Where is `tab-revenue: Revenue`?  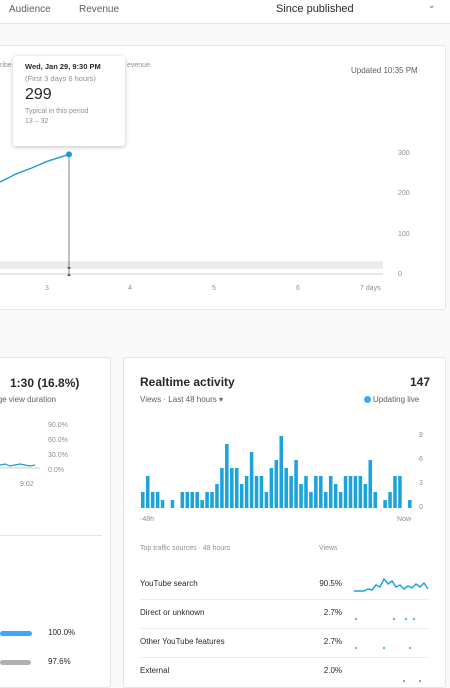 tab-revenue: Revenue is located at coordinates (99, 9).